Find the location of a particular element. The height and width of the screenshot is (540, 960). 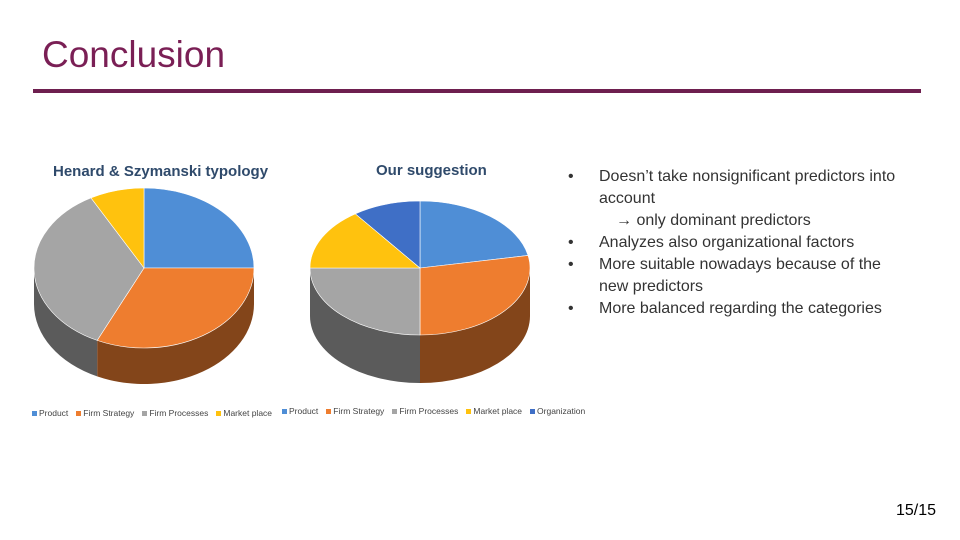

bullet-item: Analyzes also organizational factors is located at coordinates (738, 243).